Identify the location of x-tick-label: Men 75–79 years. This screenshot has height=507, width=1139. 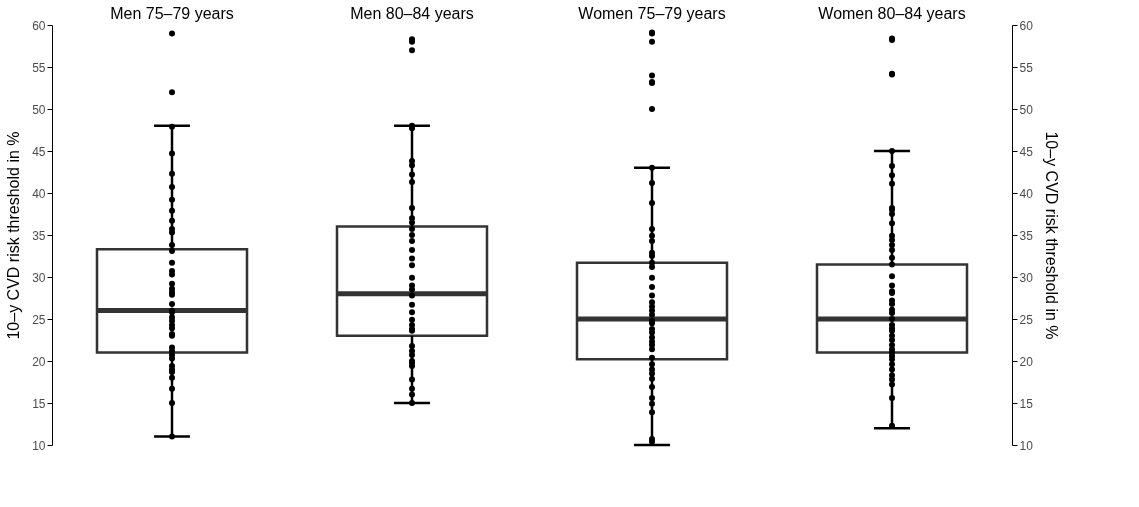
(172, 13).